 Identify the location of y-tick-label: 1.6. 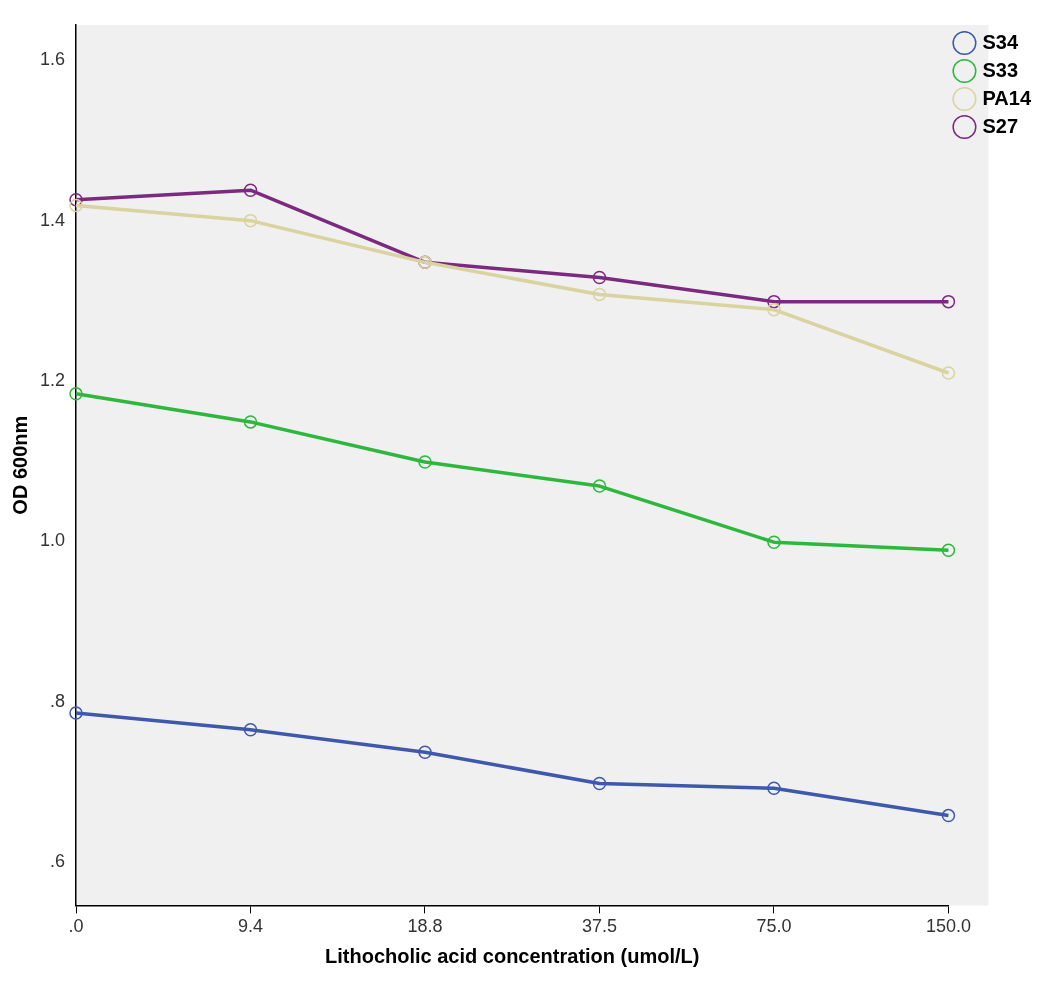
(52, 59).